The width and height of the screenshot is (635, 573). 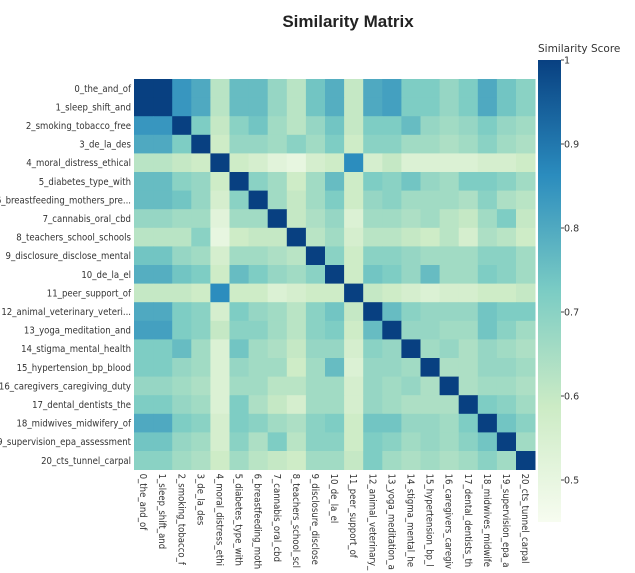 I want to click on column-tick-label: 8_teachers_school_scl, so click(x=295, y=521).